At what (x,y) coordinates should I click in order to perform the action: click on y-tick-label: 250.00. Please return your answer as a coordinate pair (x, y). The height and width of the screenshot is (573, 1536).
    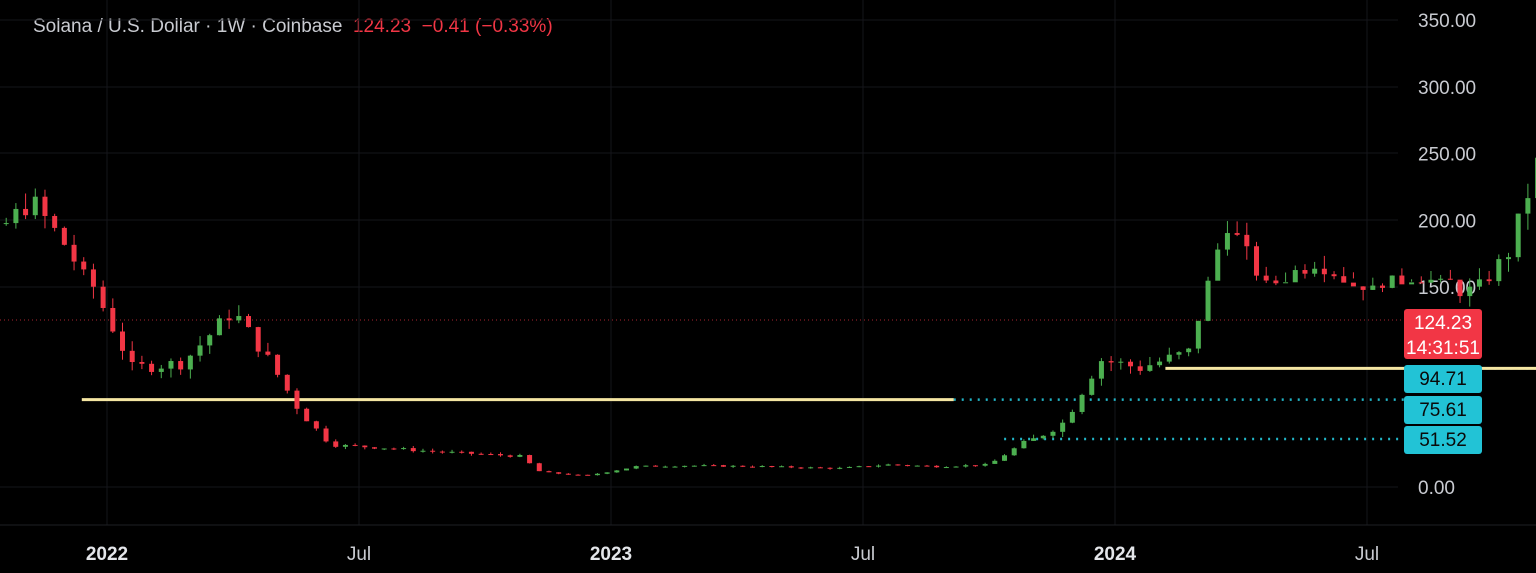
    Looking at the image, I should click on (1447, 155).